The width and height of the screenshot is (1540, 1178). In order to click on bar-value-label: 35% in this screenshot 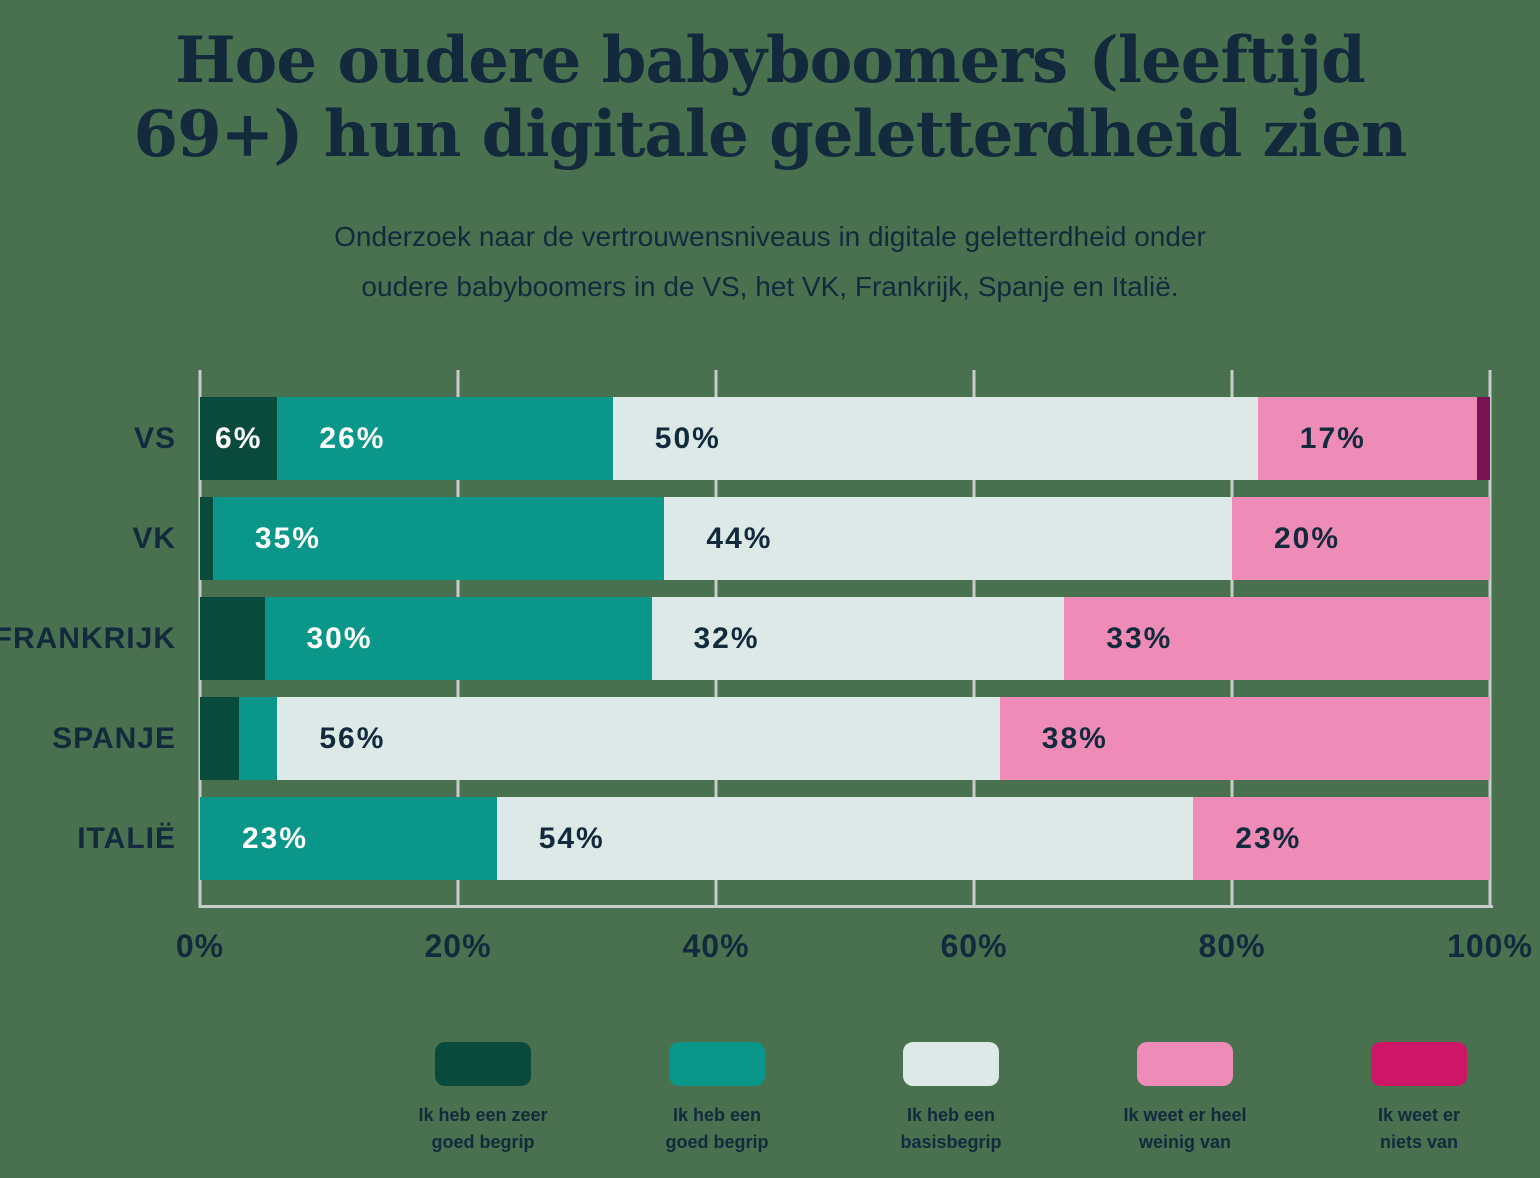, I will do `click(287, 538)`.